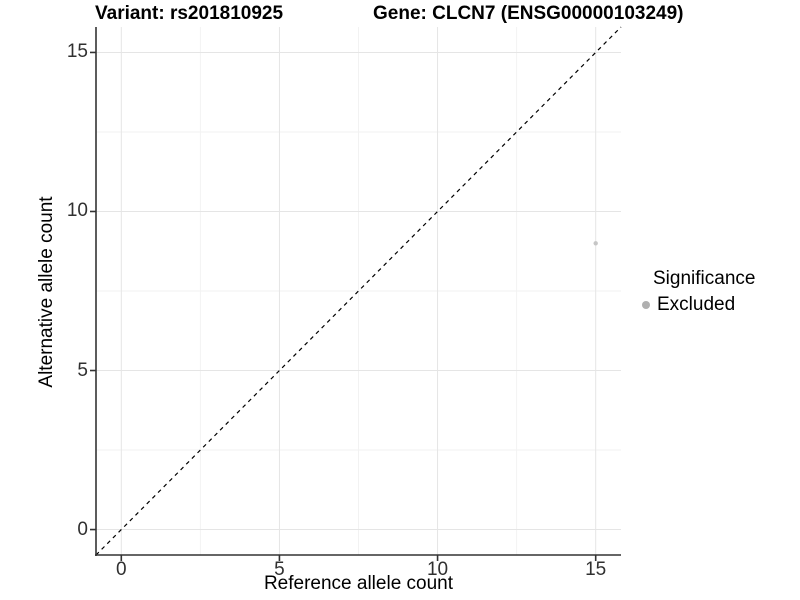 The width and height of the screenshot is (800, 600). I want to click on x-tick-label: 10, so click(437, 569).